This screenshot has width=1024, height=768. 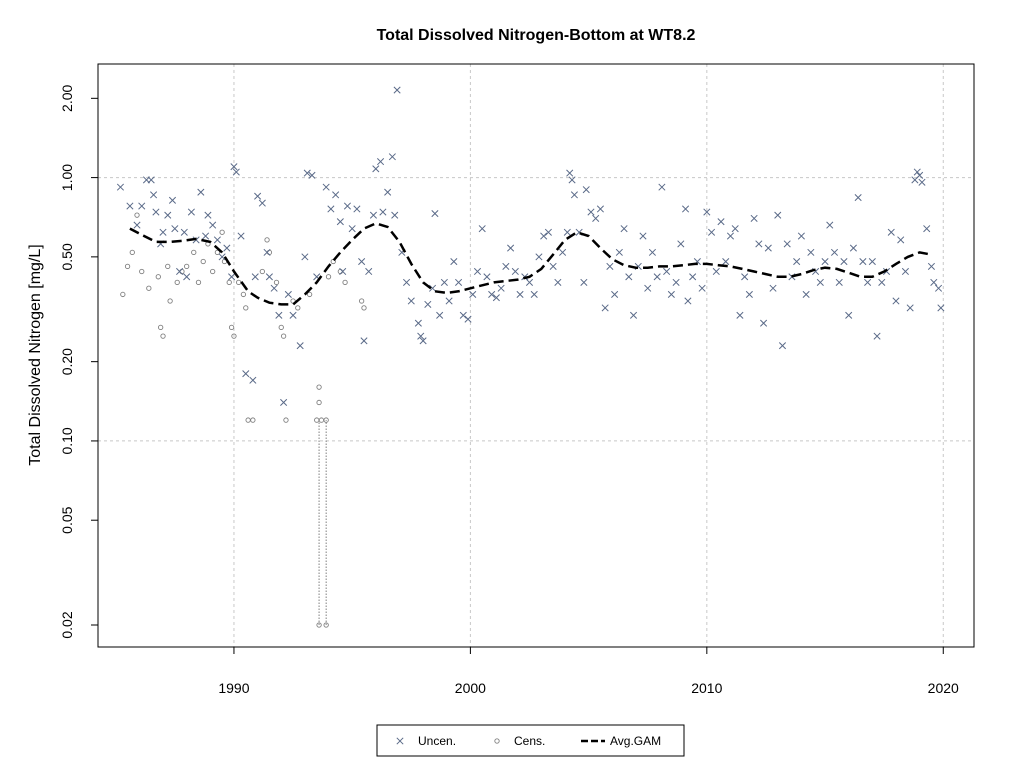 What do you see at coordinates (67, 440) in the screenshot?
I see `y-tick-label: 0.10` at bounding box center [67, 440].